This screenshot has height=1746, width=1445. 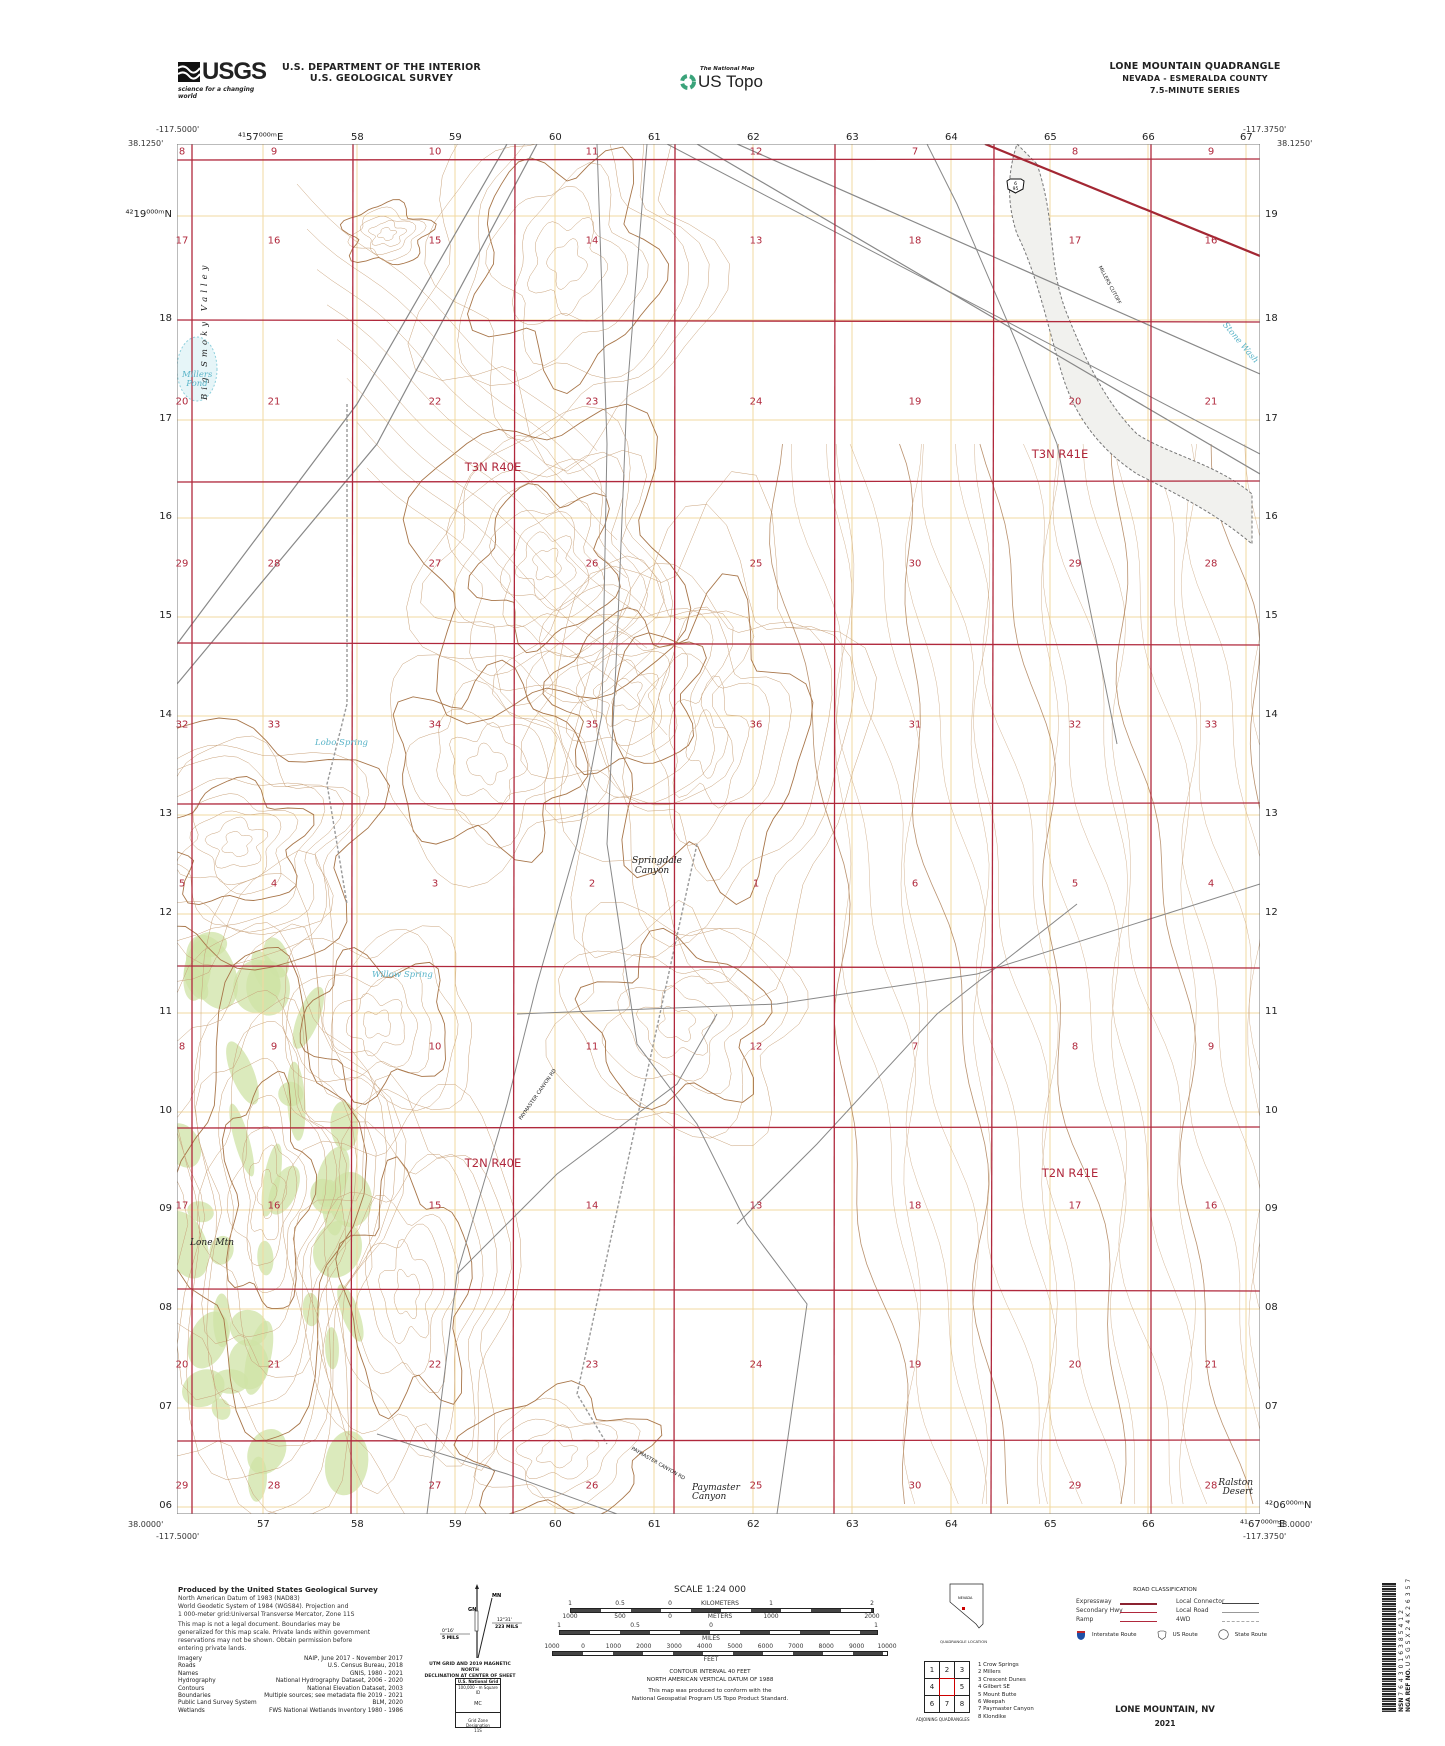 What do you see at coordinates (1085, 1619) in the screenshot?
I see `road-legend-label: Ramp` at bounding box center [1085, 1619].